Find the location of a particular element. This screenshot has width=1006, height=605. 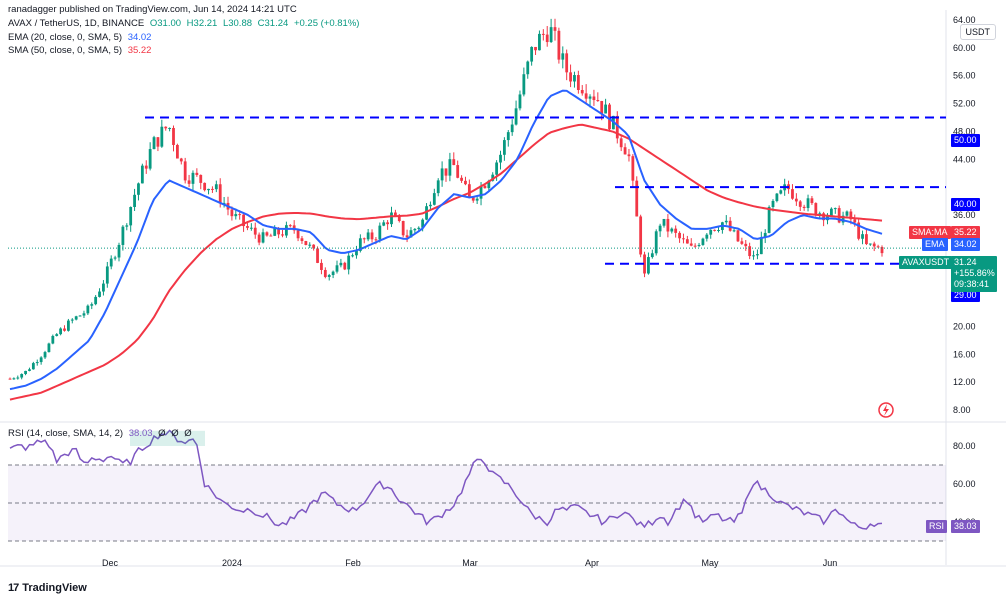

tradingview-logo-icon: 17 is located at coordinates (13, 588).